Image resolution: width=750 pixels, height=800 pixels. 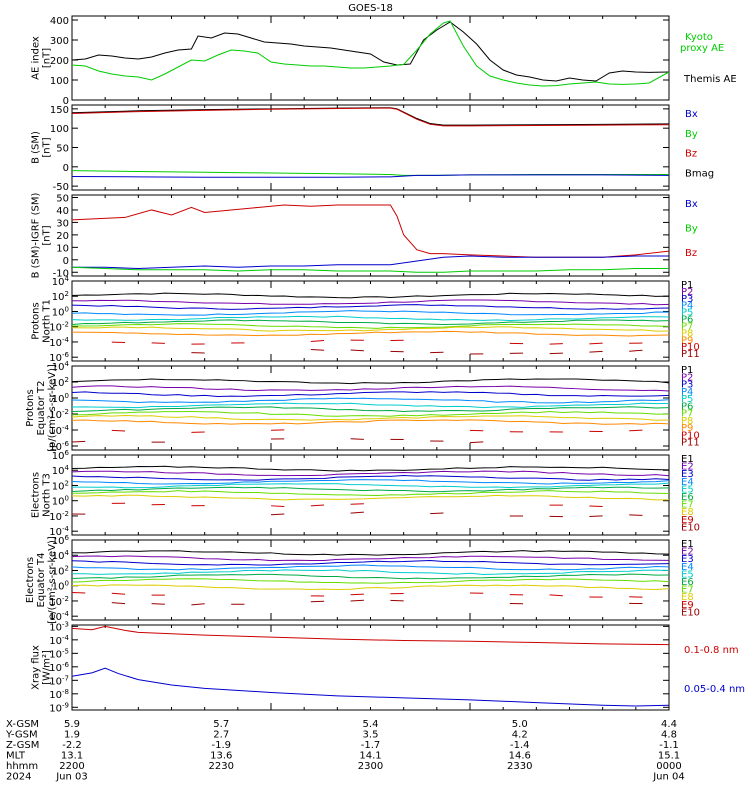 What do you see at coordinates (687, 299) in the screenshot?
I see `legend-entry: P3` at bounding box center [687, 299].